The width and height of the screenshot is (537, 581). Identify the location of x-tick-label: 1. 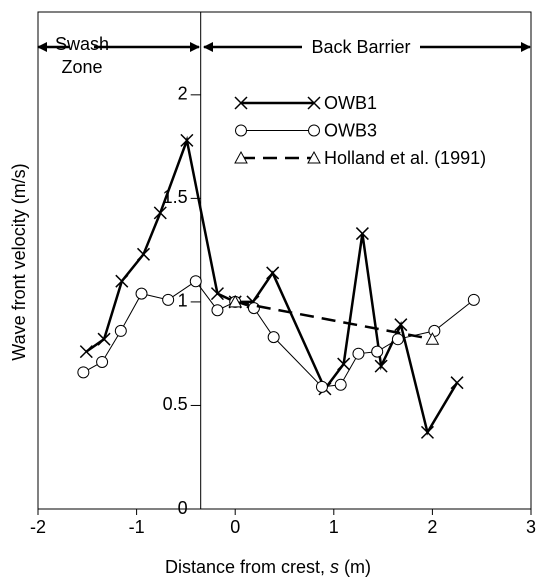
(334, 527).